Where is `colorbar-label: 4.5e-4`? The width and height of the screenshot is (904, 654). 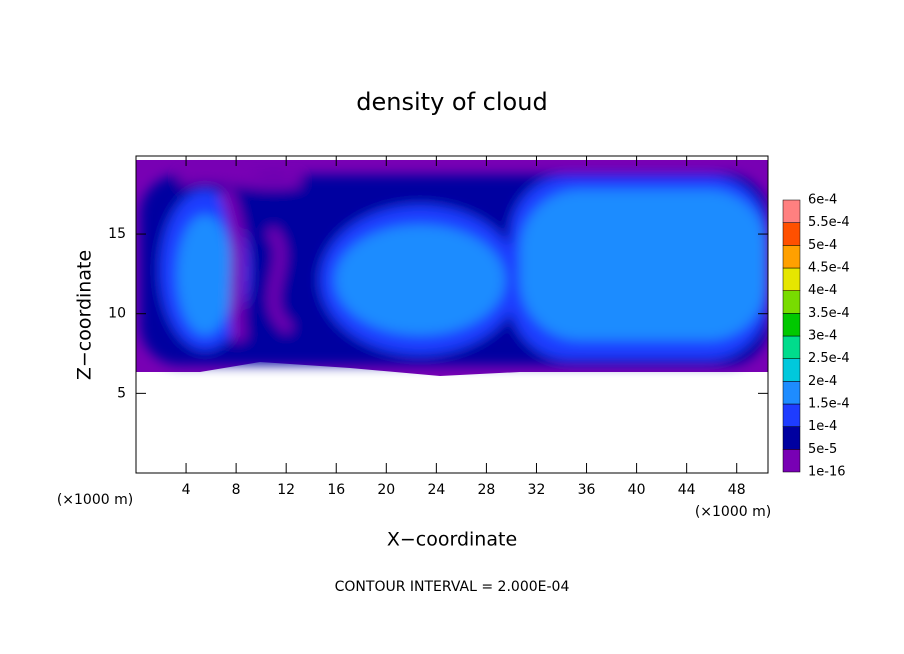 colorbar-label: 4.5e-4 is located at coordinates (829, 268).